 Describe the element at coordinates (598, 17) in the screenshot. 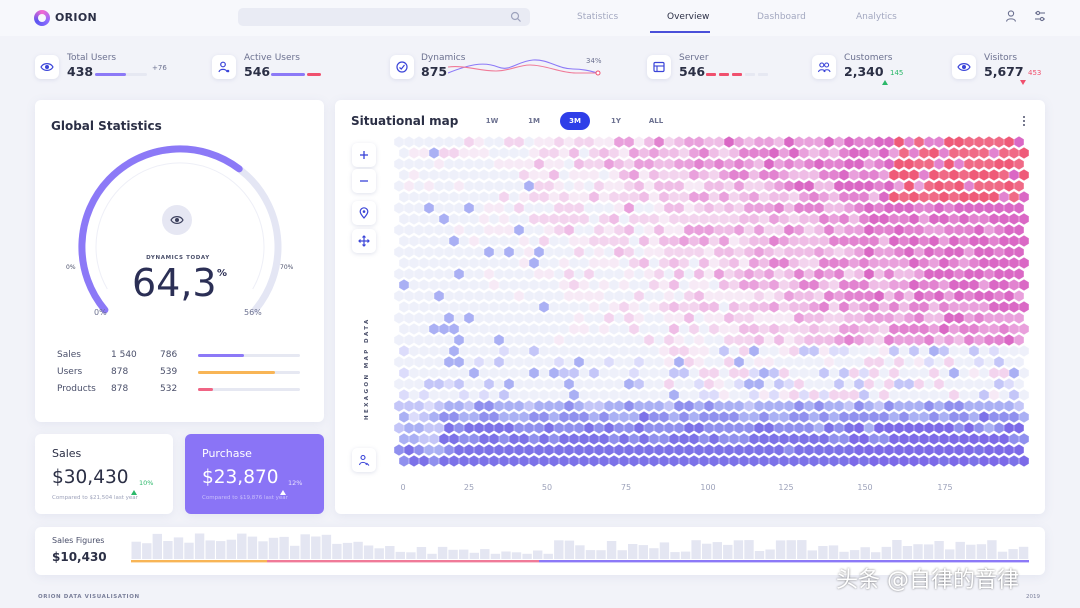

I see `nav-statistics: Statistics` at that location.